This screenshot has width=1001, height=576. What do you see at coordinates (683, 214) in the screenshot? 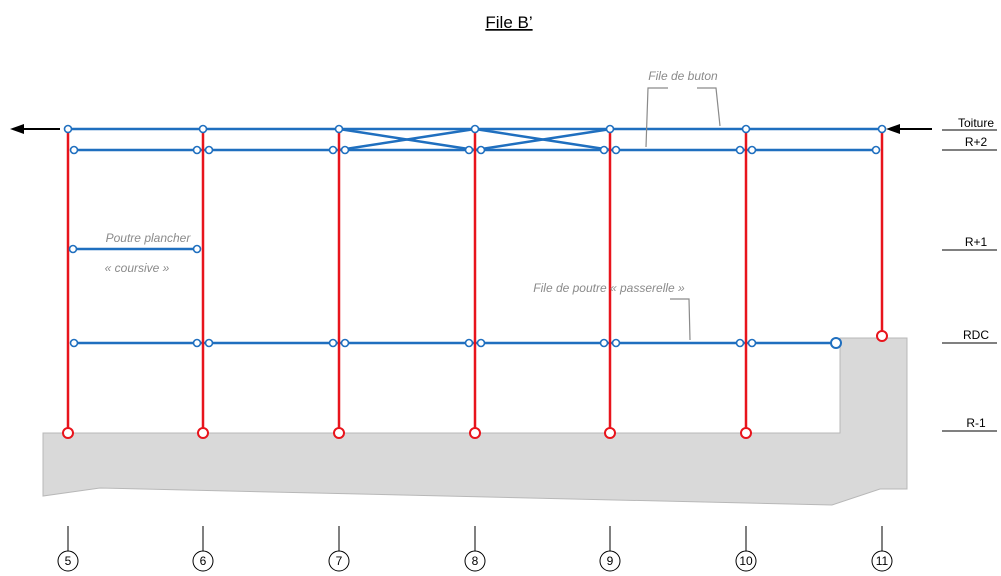
I see `annotation-leaders` at bounding box center [683, 214].